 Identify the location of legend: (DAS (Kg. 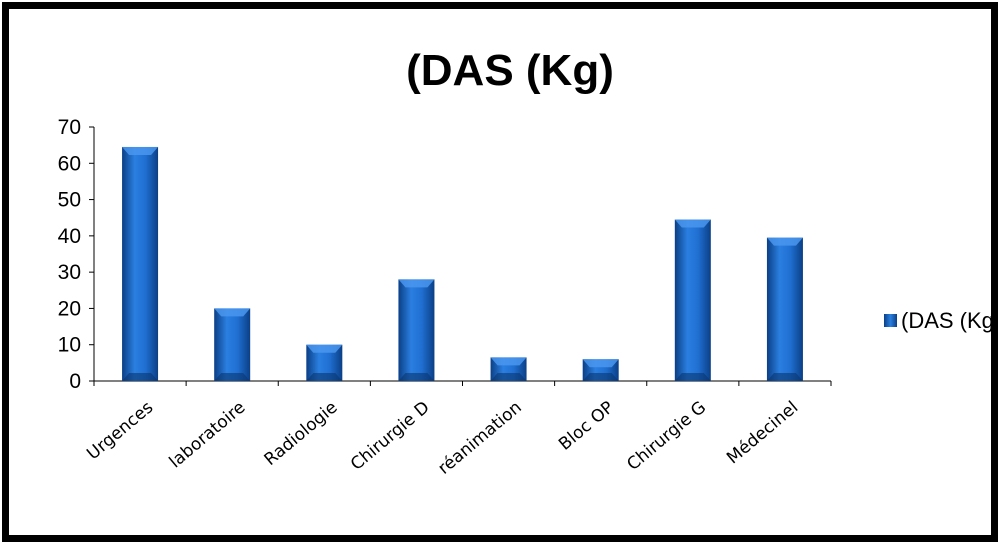
(937, 320).